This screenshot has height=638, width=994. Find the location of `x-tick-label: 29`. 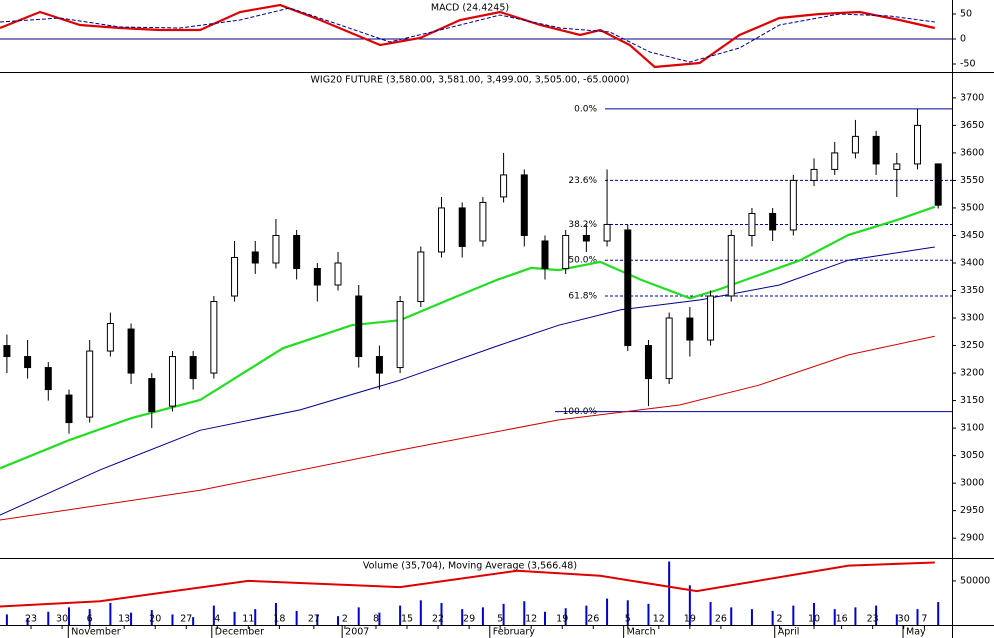

x-tick-label: 29 is located at coordinates (469, 619).